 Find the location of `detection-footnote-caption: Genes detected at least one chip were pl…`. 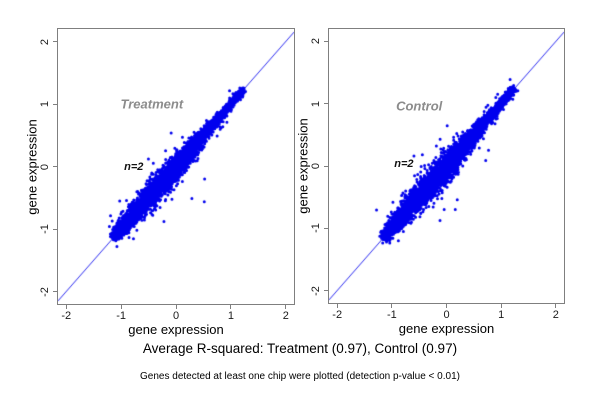

detection-footnote-caption: Genes detected at least one chip were pl… is located at coordinates (300, 376).